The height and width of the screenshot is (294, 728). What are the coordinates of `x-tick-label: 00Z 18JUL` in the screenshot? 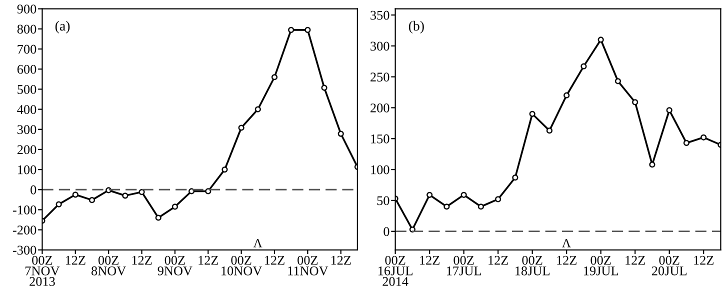 It's located at (533, 266).